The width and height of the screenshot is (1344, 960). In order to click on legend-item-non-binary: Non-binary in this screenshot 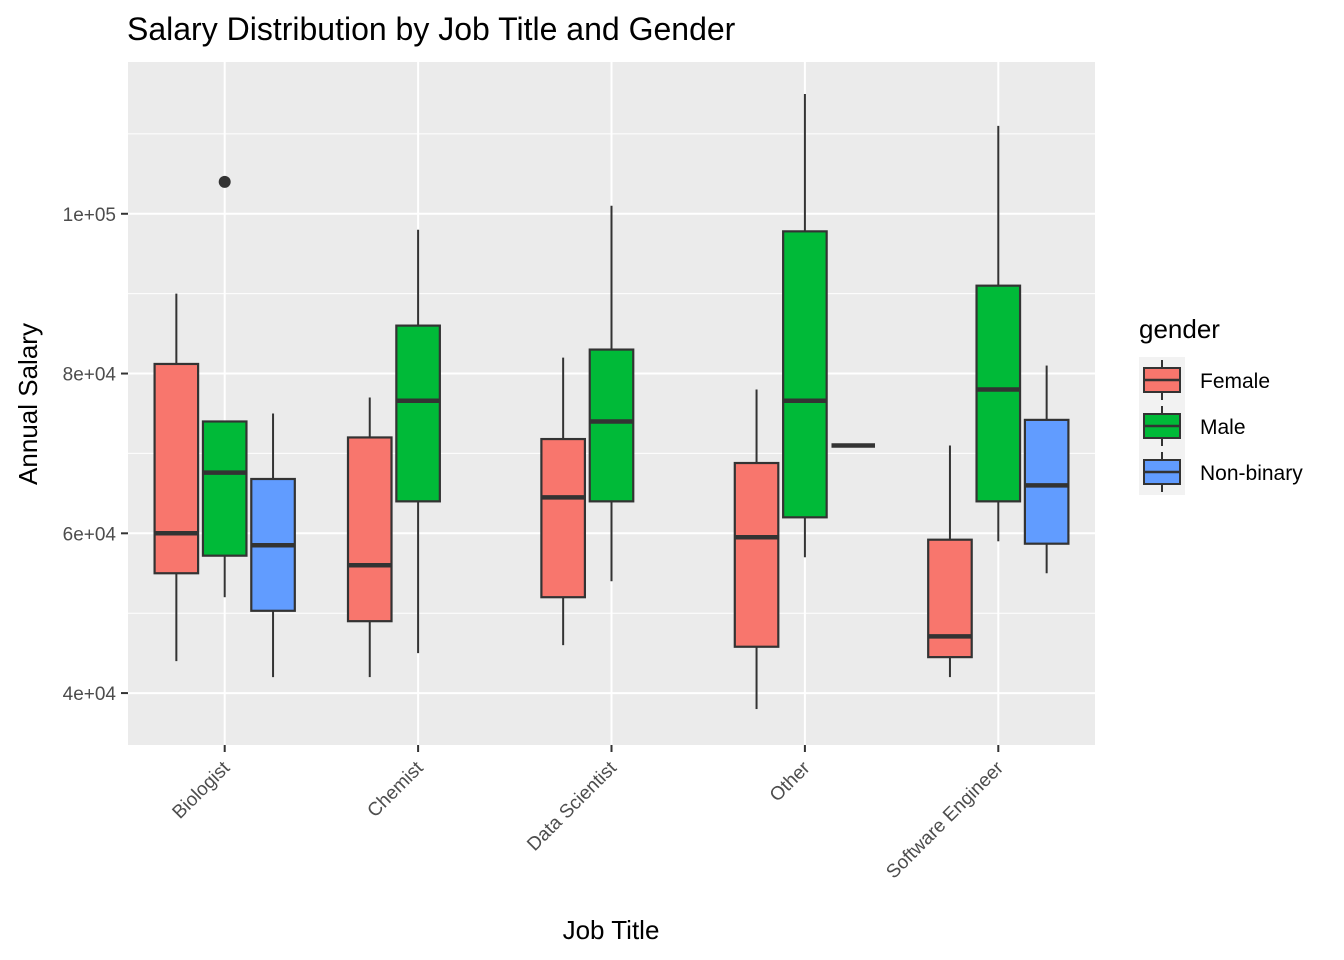, I will do `click(1223, 472)`.